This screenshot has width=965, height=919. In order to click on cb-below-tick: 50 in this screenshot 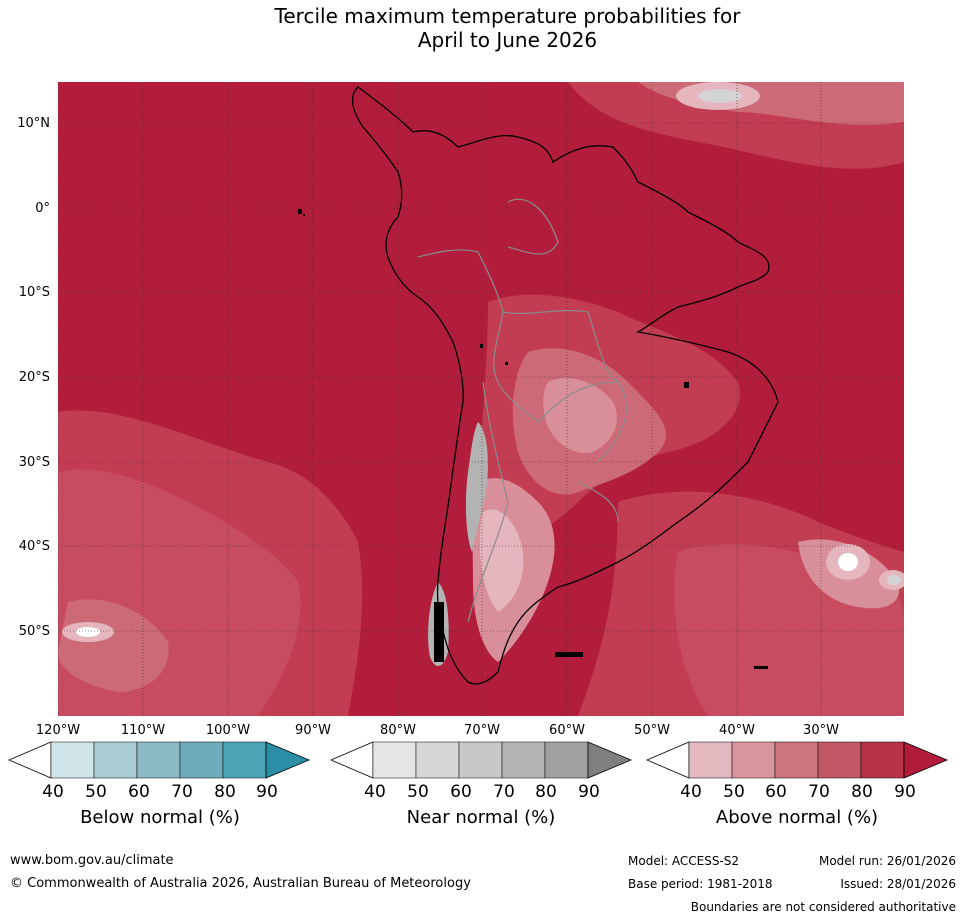, I will do `click(96, 792)`.